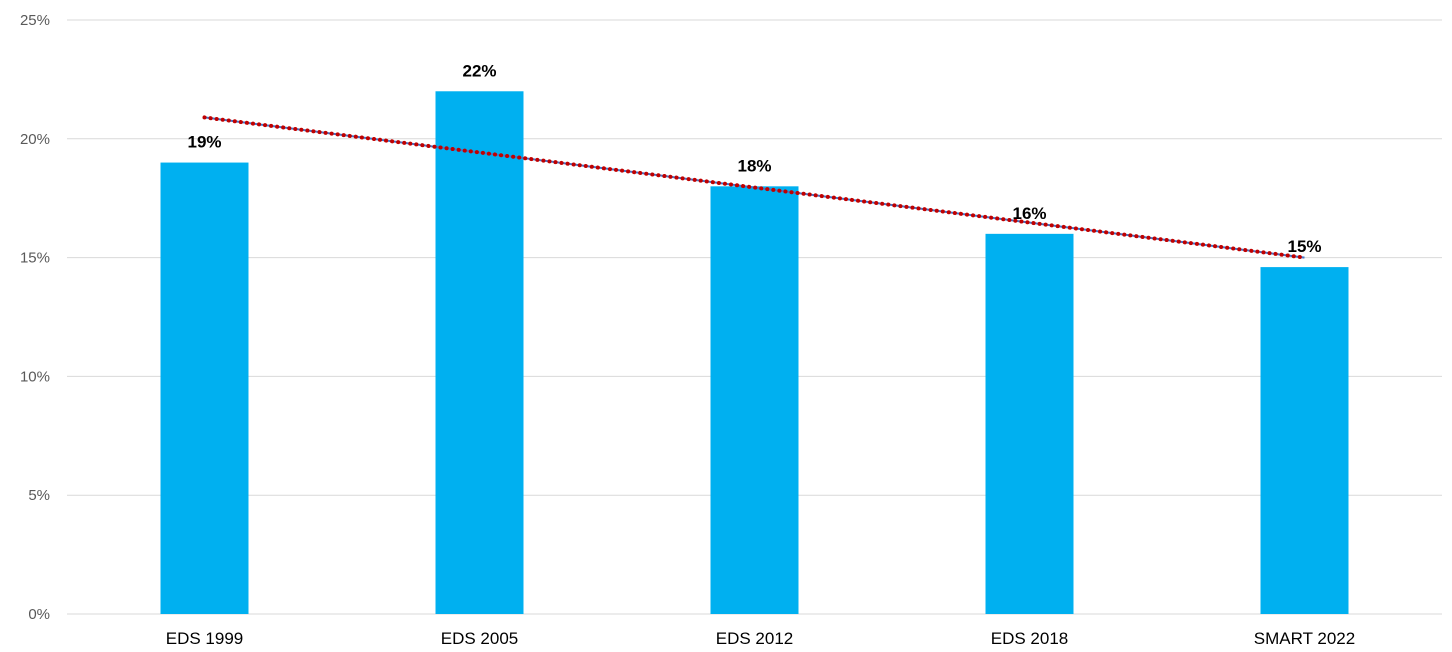 Image resolution: width=1452 pixels, height=652 pixels. I want to click on x-category-label: SMART 2022, so click(1304, 638).